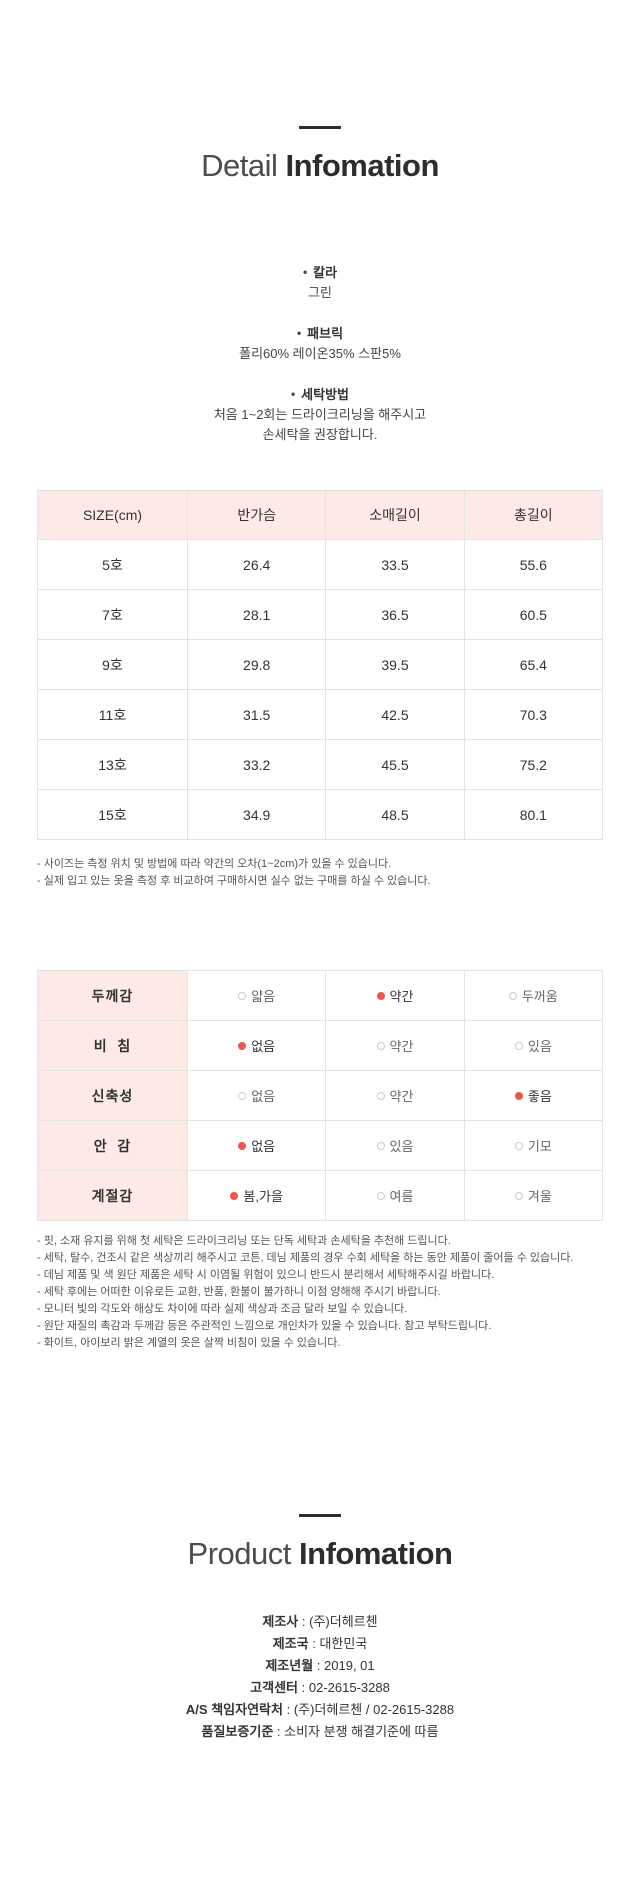 This screenshot has width=640, height=1900. What do you see at coordinates (320, 815) in the screenshot?
I see `size-table-row: 15호 34.9 48.5 80.1` at bounding box center [320, 815].